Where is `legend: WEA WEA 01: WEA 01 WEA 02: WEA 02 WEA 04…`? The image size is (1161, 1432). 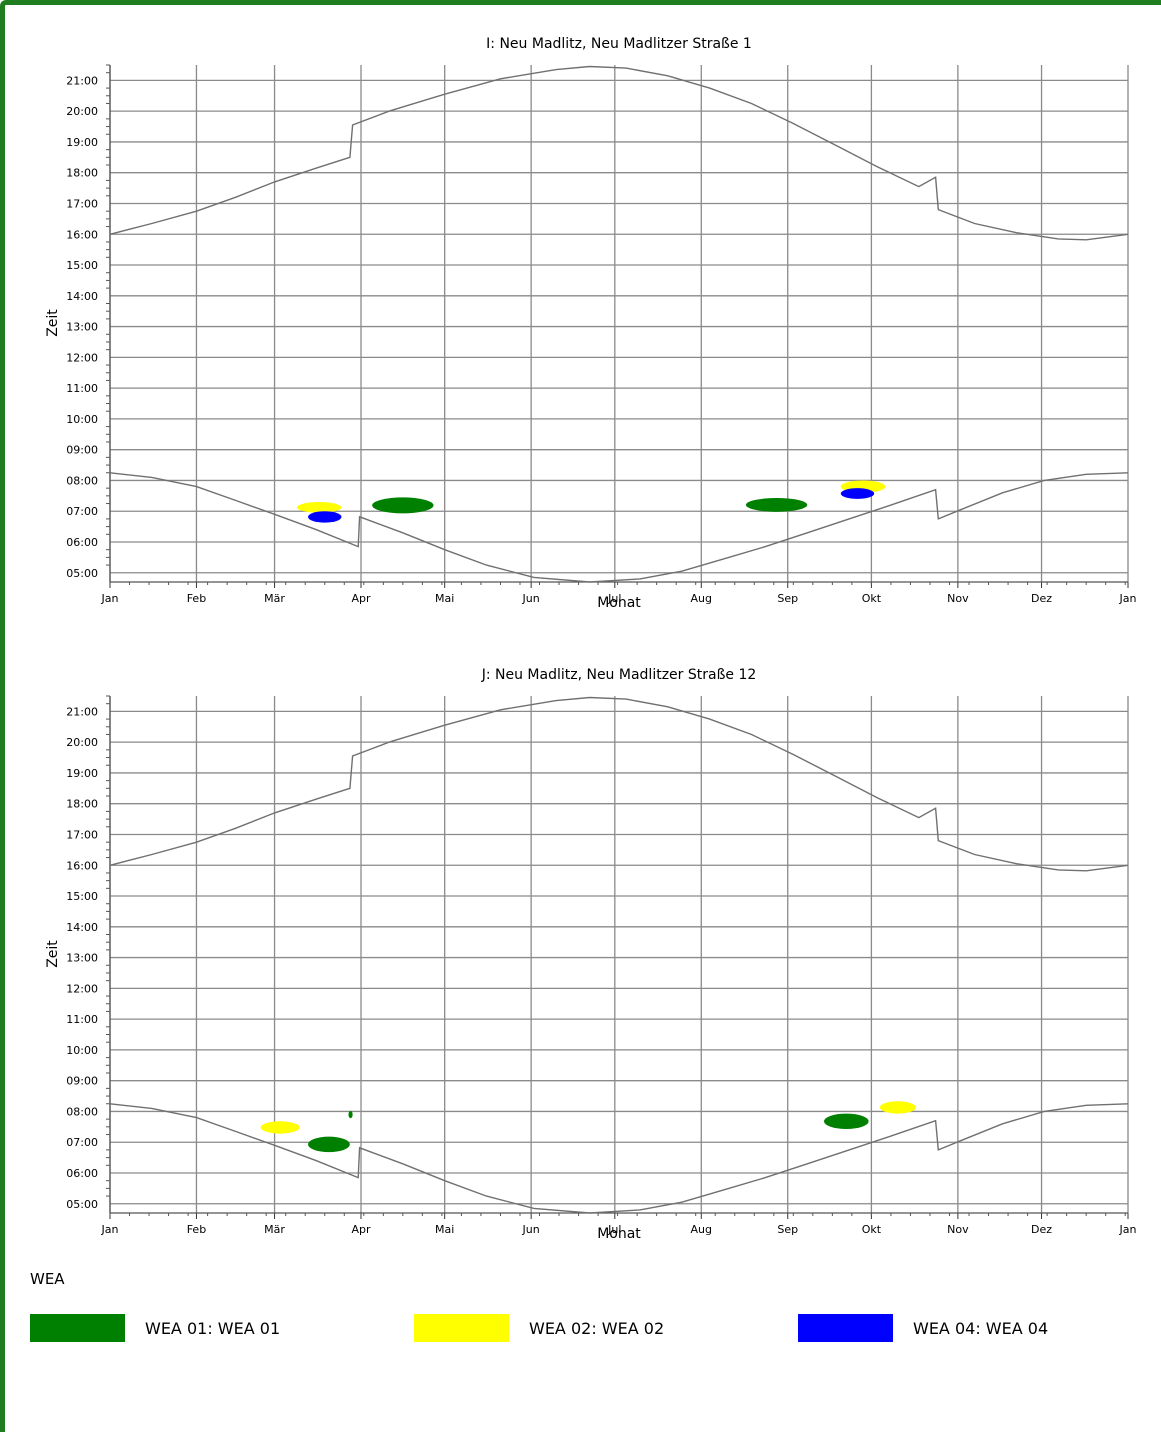
legend: WEA WEA 01: WEA 01 WEA 02: WEA 02 WEA 04… is located at coordinates (585, 1306).